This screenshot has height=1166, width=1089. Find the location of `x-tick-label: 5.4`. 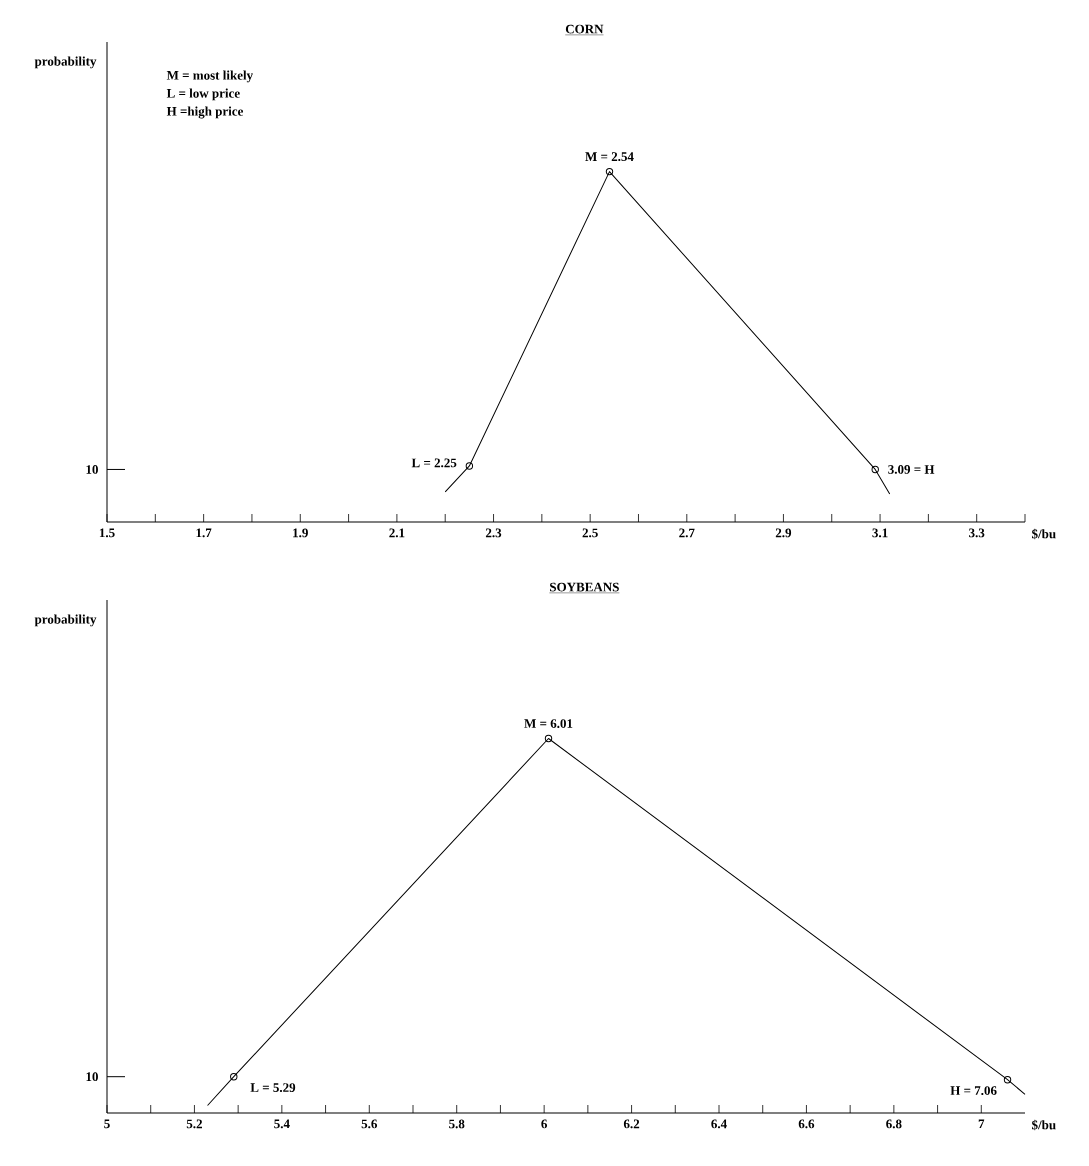

x-tick-label: 5.4 is located at coordinates (282, 1124).